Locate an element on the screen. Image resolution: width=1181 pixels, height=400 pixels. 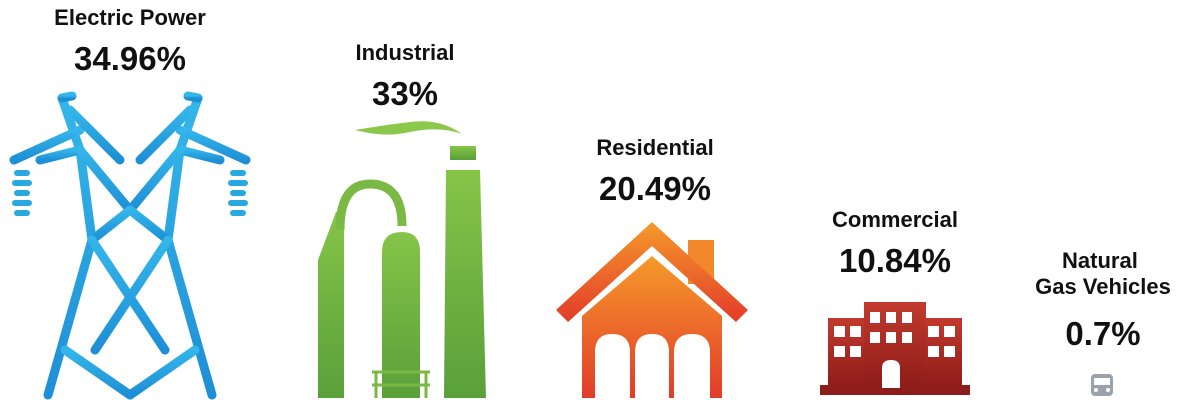
house-icon is located at coordinates (652, 310).